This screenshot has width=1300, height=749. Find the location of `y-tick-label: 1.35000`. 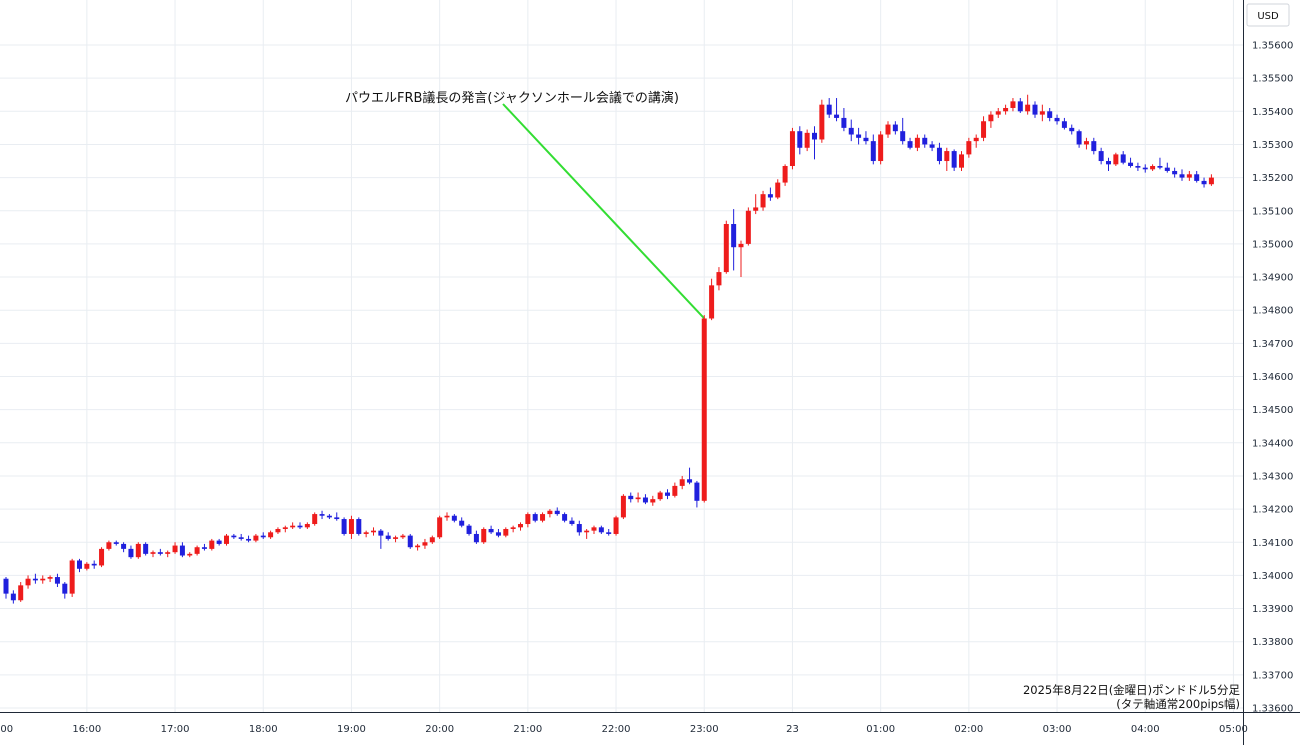

y-tick-label: 1.35000 is located at coordinates (1272, 244).